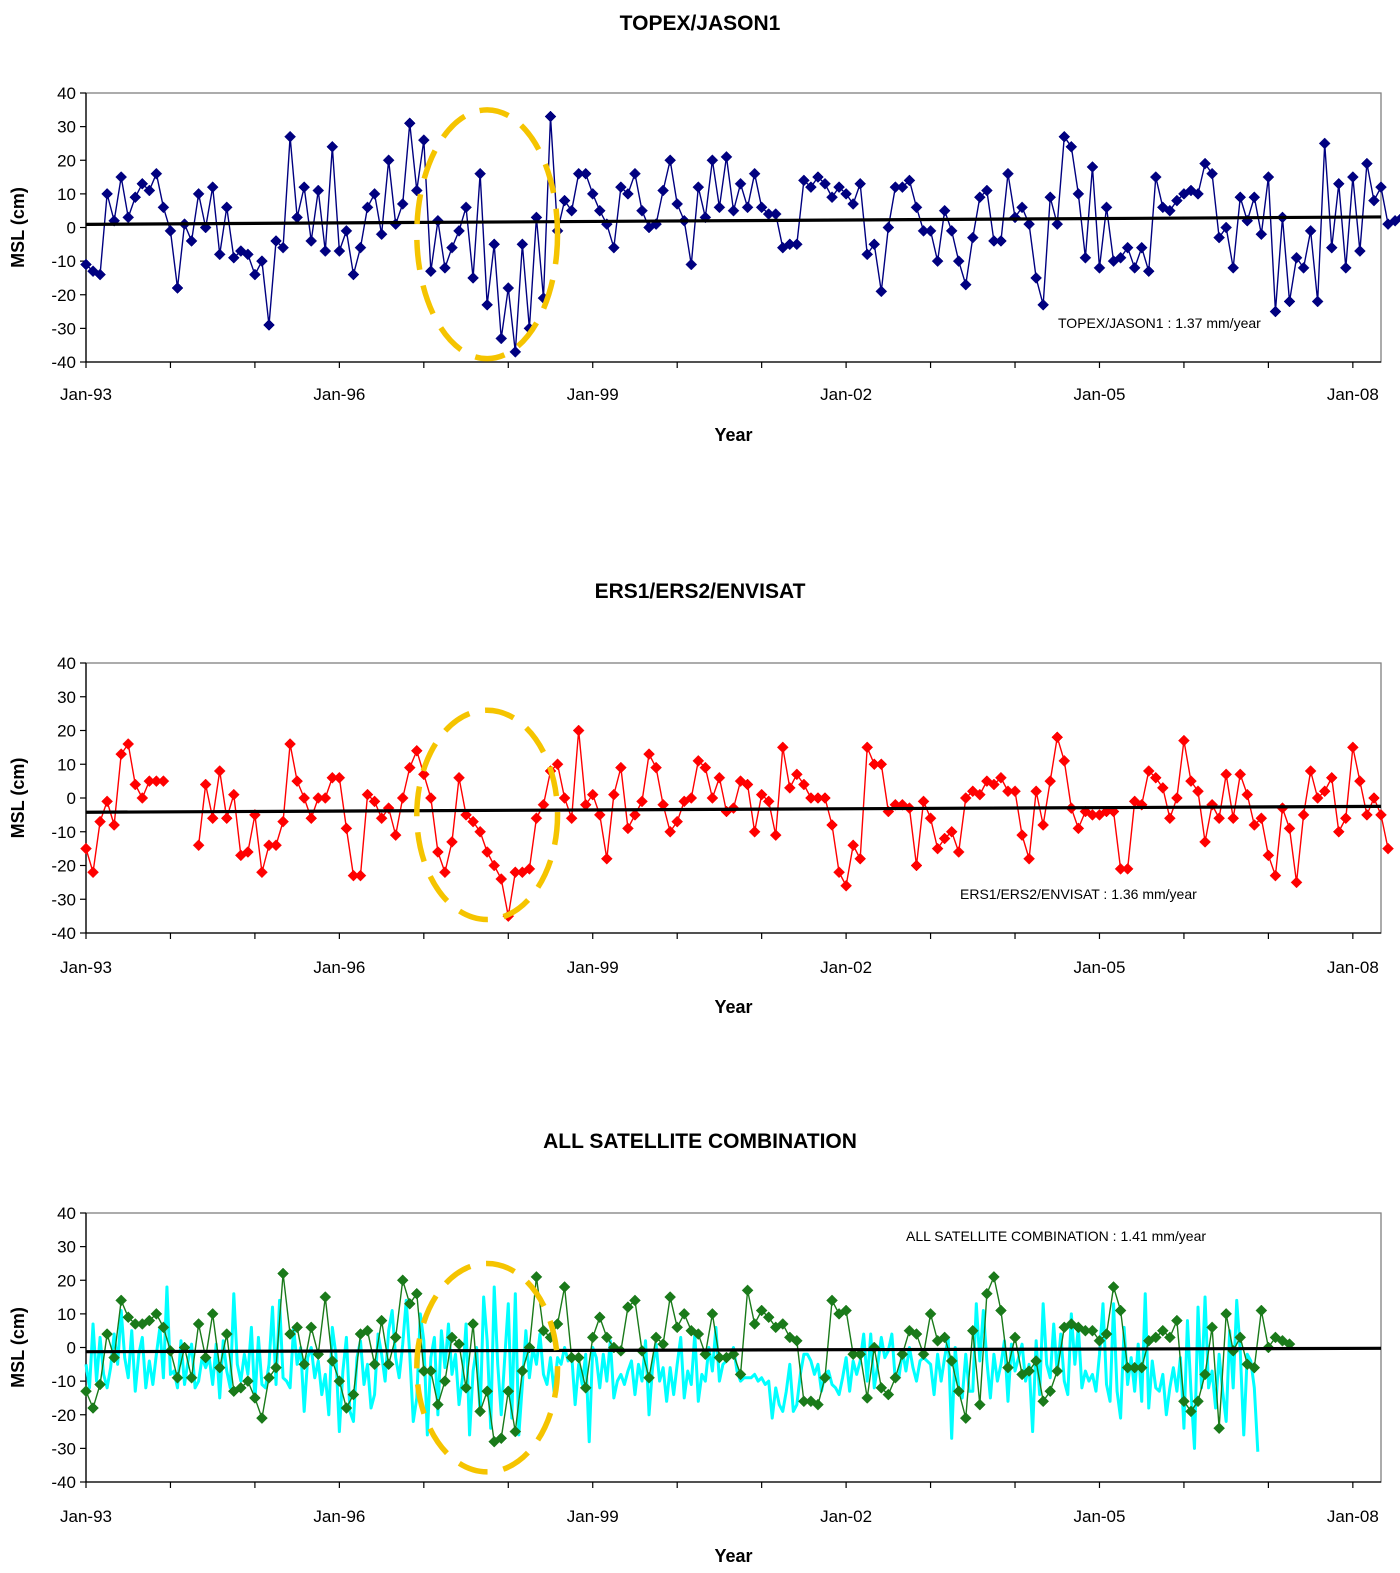 This screenshot has width=1400, height=1573. What do you see at coordinates (1056, 1236) in the screenshot?
I see `trend-annotation: ALL SATELLITE COMBINATION : 1.41 mm/year` at bounding box center [1056, 1236].